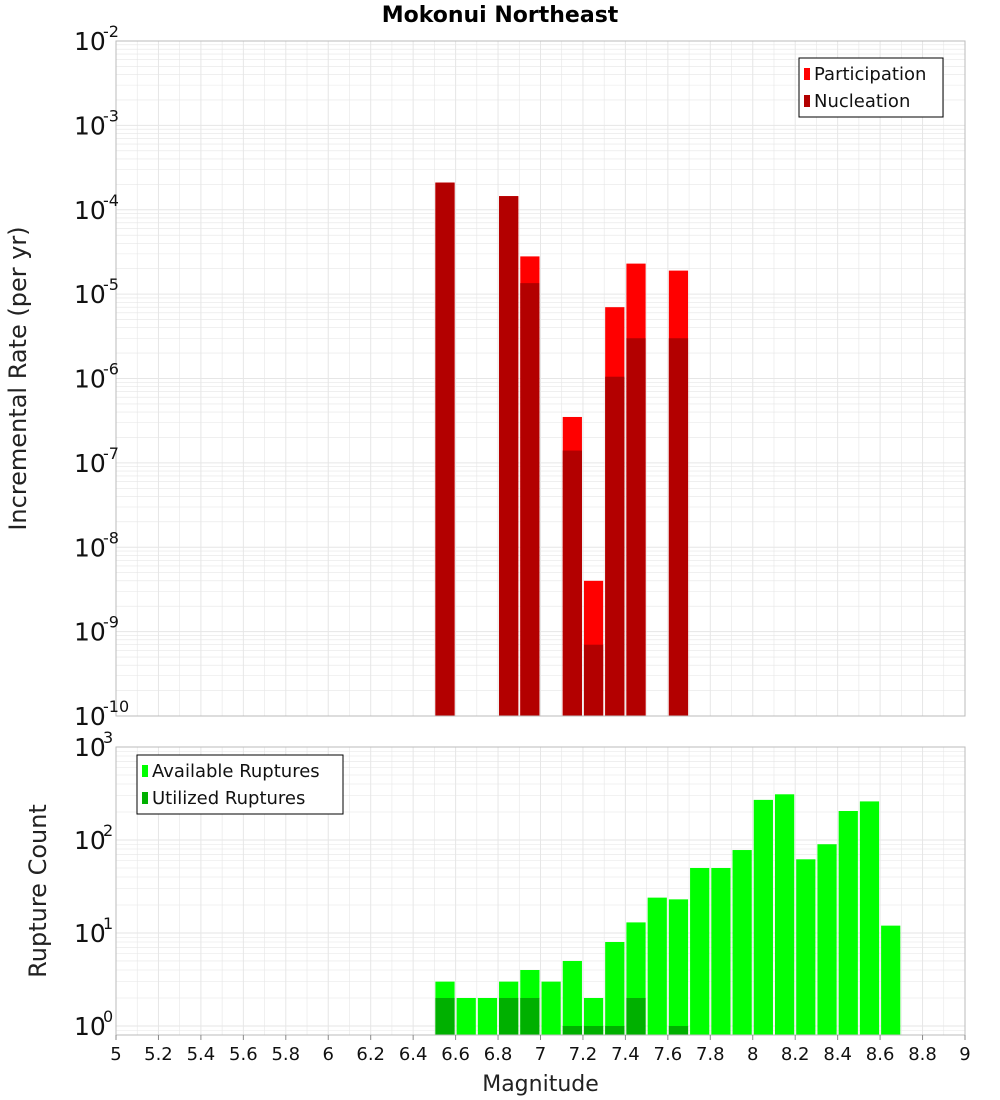 The height and width of the screenshot is (1100, 1000). I want to click on x-tick-label: 7.6, so click(668, 1054).